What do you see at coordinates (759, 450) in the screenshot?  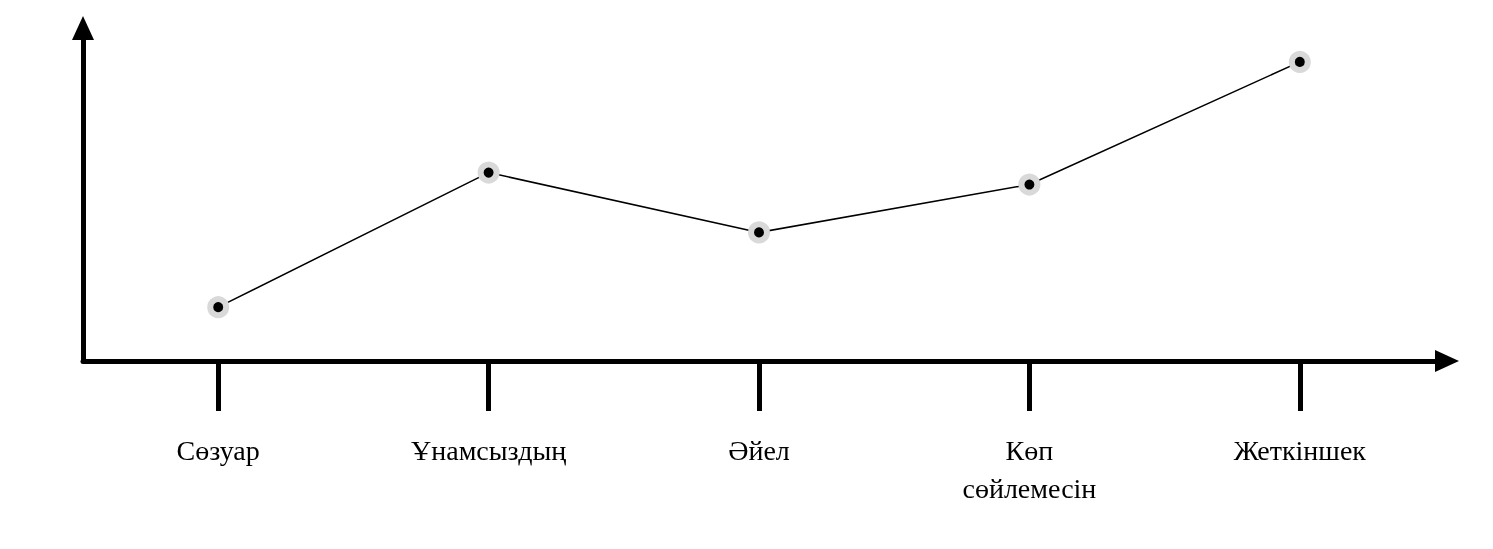 I see `x-tick-label: Әйел` at bounding box center [759, 450].